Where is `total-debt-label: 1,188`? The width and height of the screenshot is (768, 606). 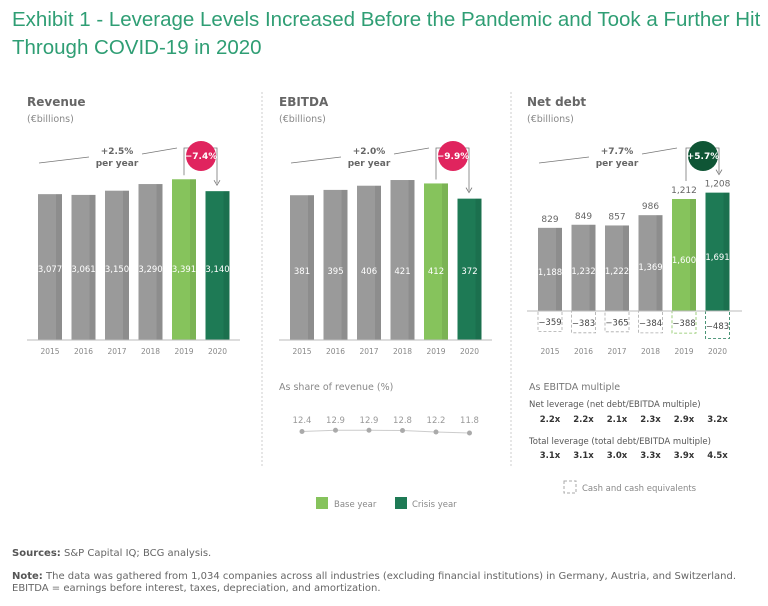
total-debt-label: 1,188 is located at coordinates (550, 273).